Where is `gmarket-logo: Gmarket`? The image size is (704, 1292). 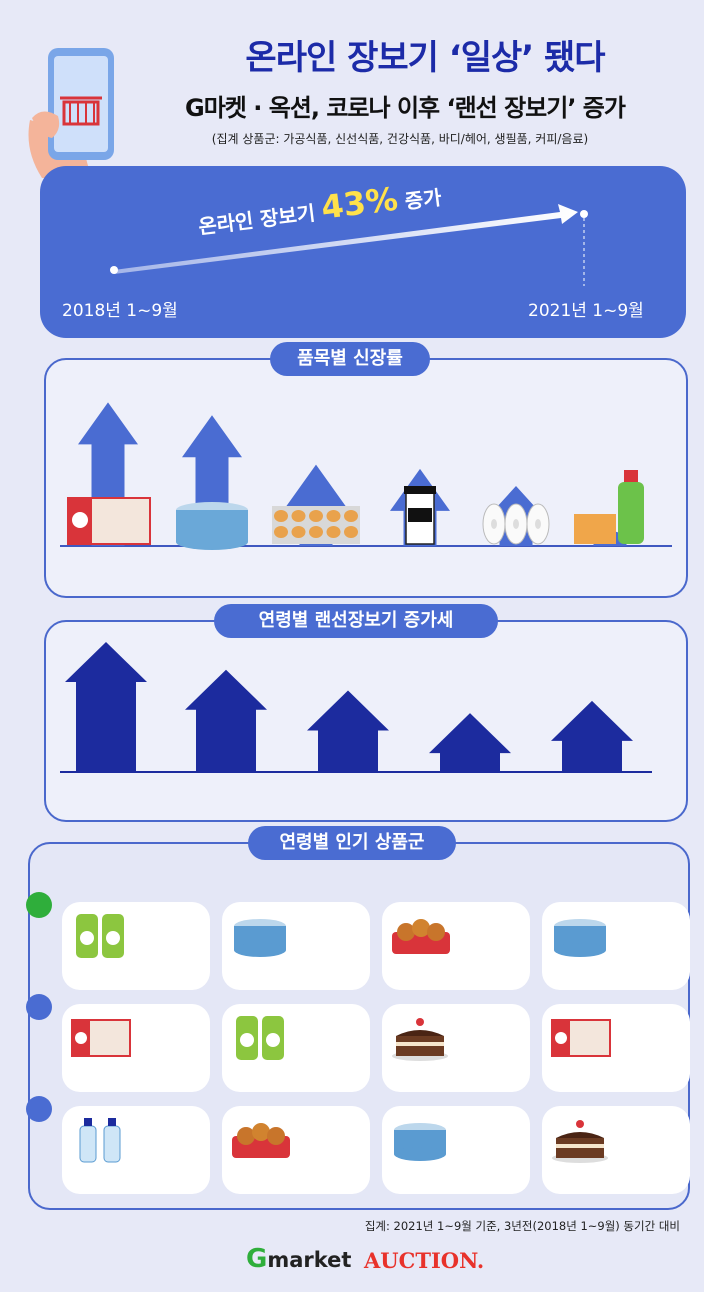
gmarket-logo: Gmarket is located at coordinates (298, 1259).